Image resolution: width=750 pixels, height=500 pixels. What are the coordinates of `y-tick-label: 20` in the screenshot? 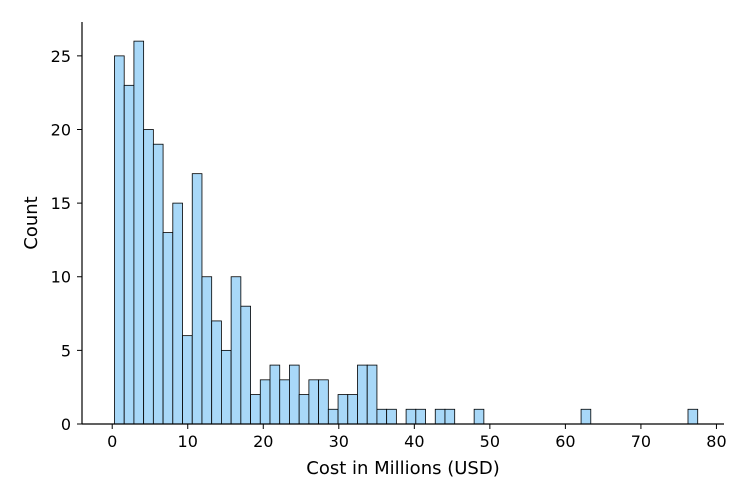 It's located at (61, 129).